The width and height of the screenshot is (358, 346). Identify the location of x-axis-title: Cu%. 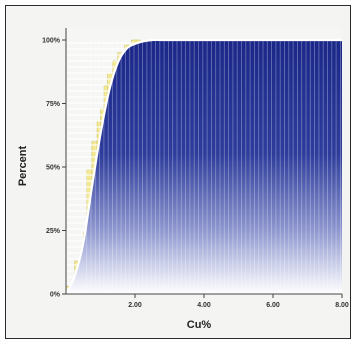
(199, 325).